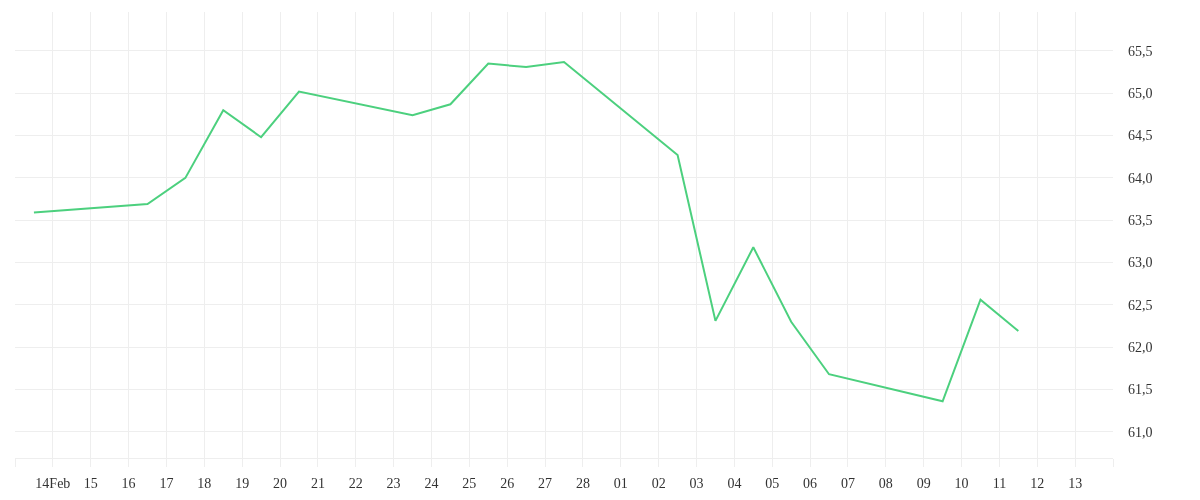 Image resolution: width=1200 pixels, height=500 pixels. What do you see at coordinates (1037, 483) in the screenshot?
I see `x-tick-label: 12` at bounding box center [1037, 483].